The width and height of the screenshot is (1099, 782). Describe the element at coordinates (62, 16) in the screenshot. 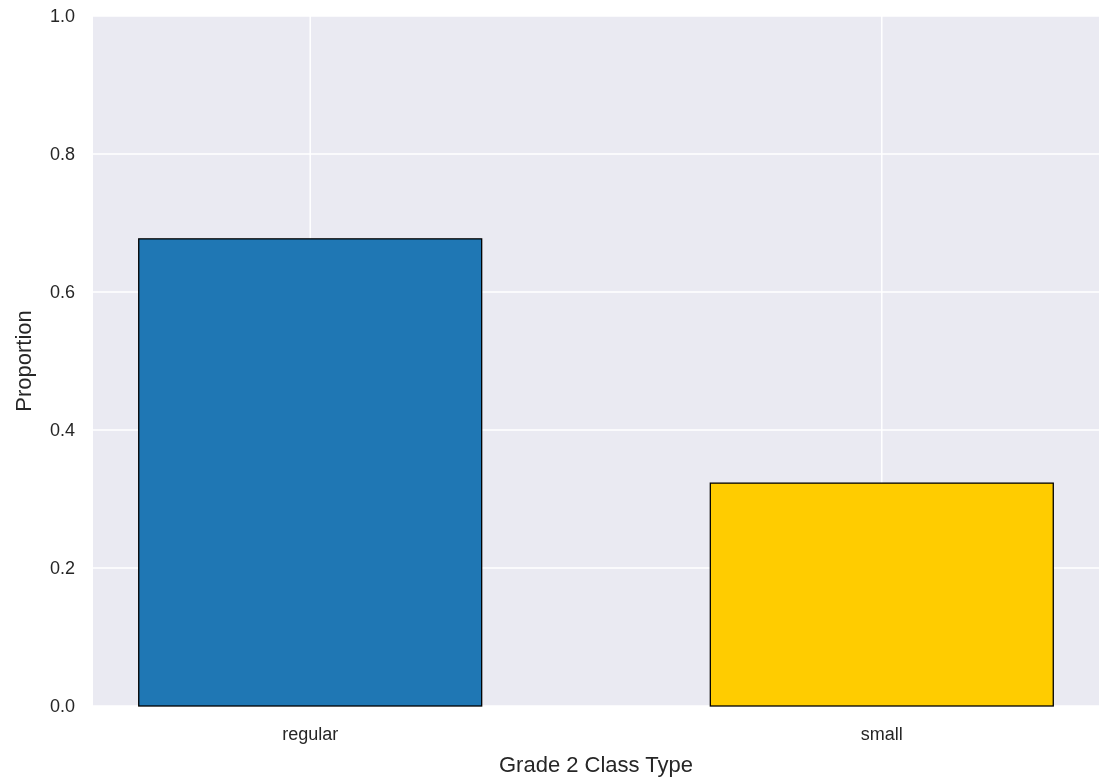

I see `y-tick-label: 1.0` at that location.